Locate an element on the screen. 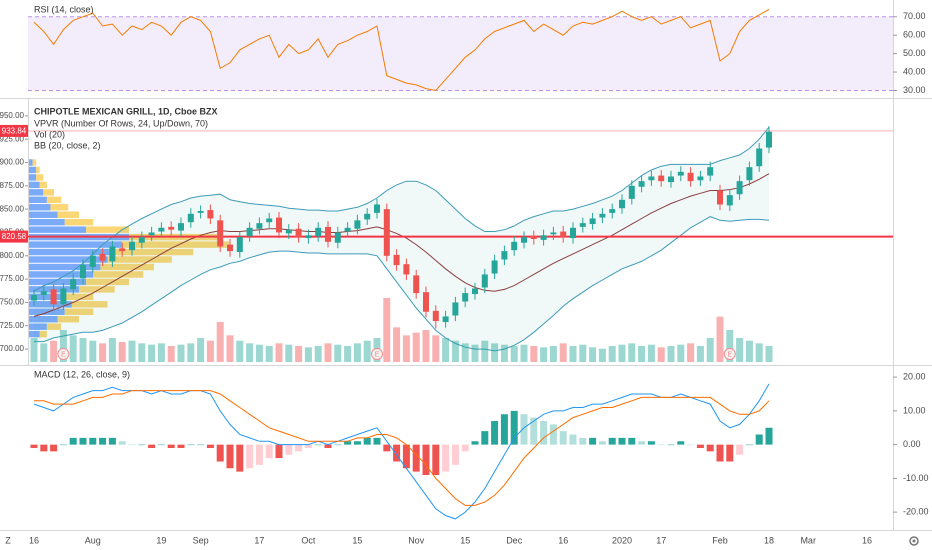  y-tick-label: 50.00 is located at coordinates (914, 53).